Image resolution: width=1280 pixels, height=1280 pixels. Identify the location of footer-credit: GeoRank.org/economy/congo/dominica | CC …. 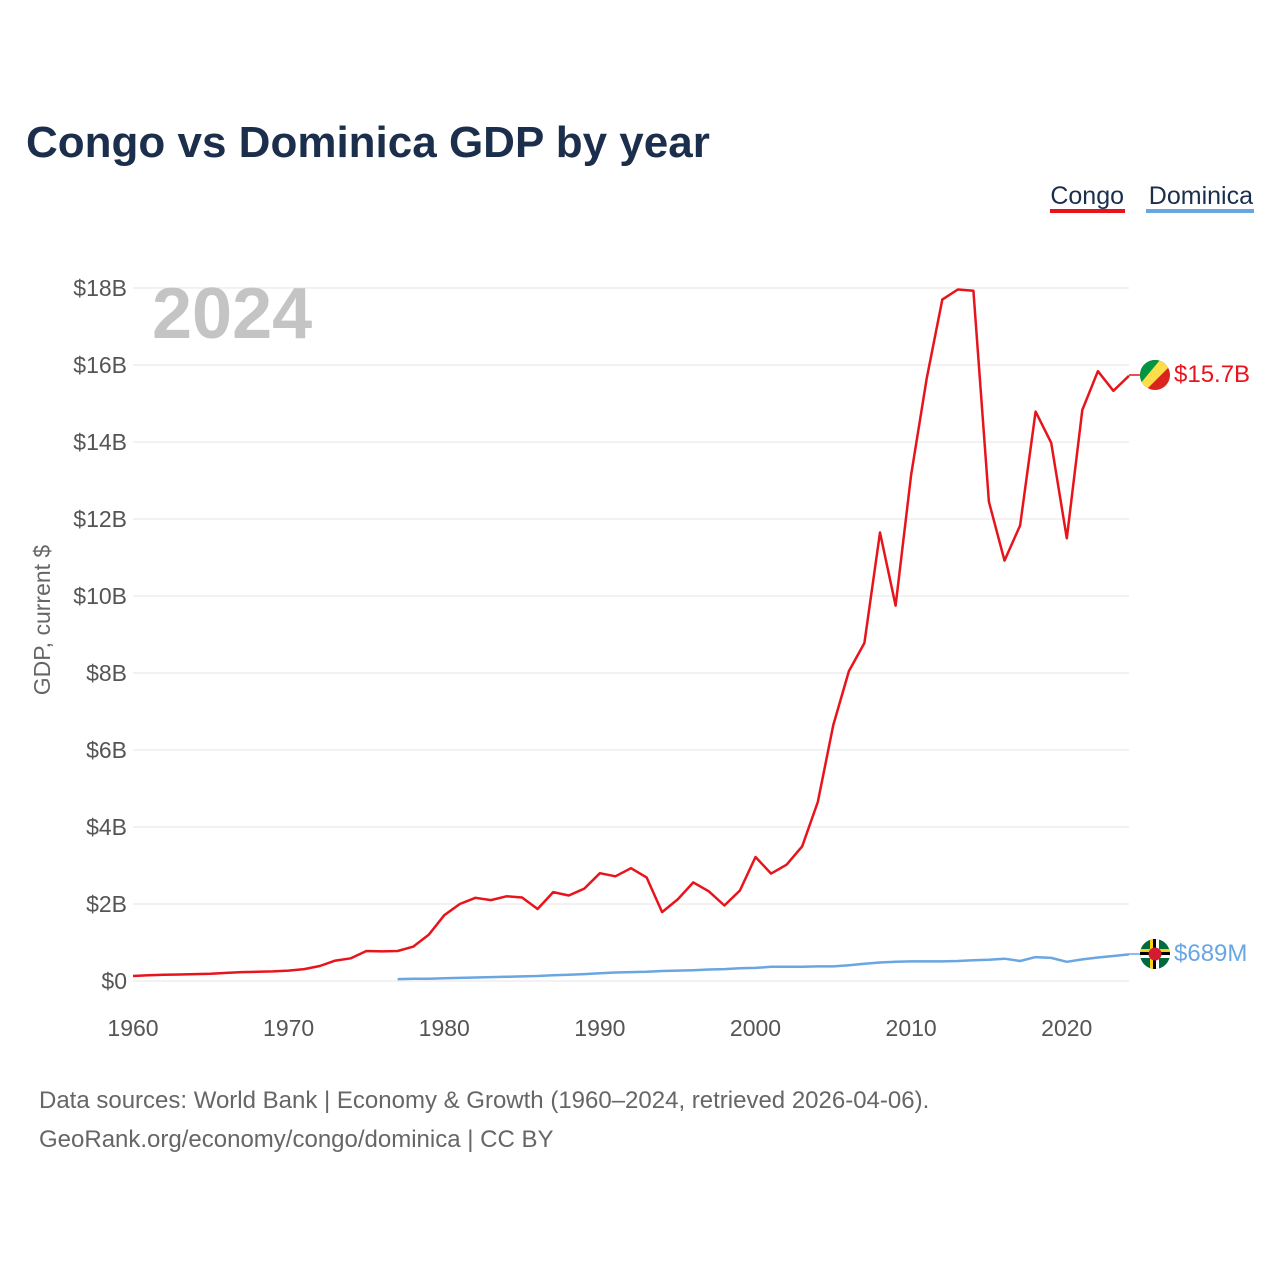
(296, 1139).